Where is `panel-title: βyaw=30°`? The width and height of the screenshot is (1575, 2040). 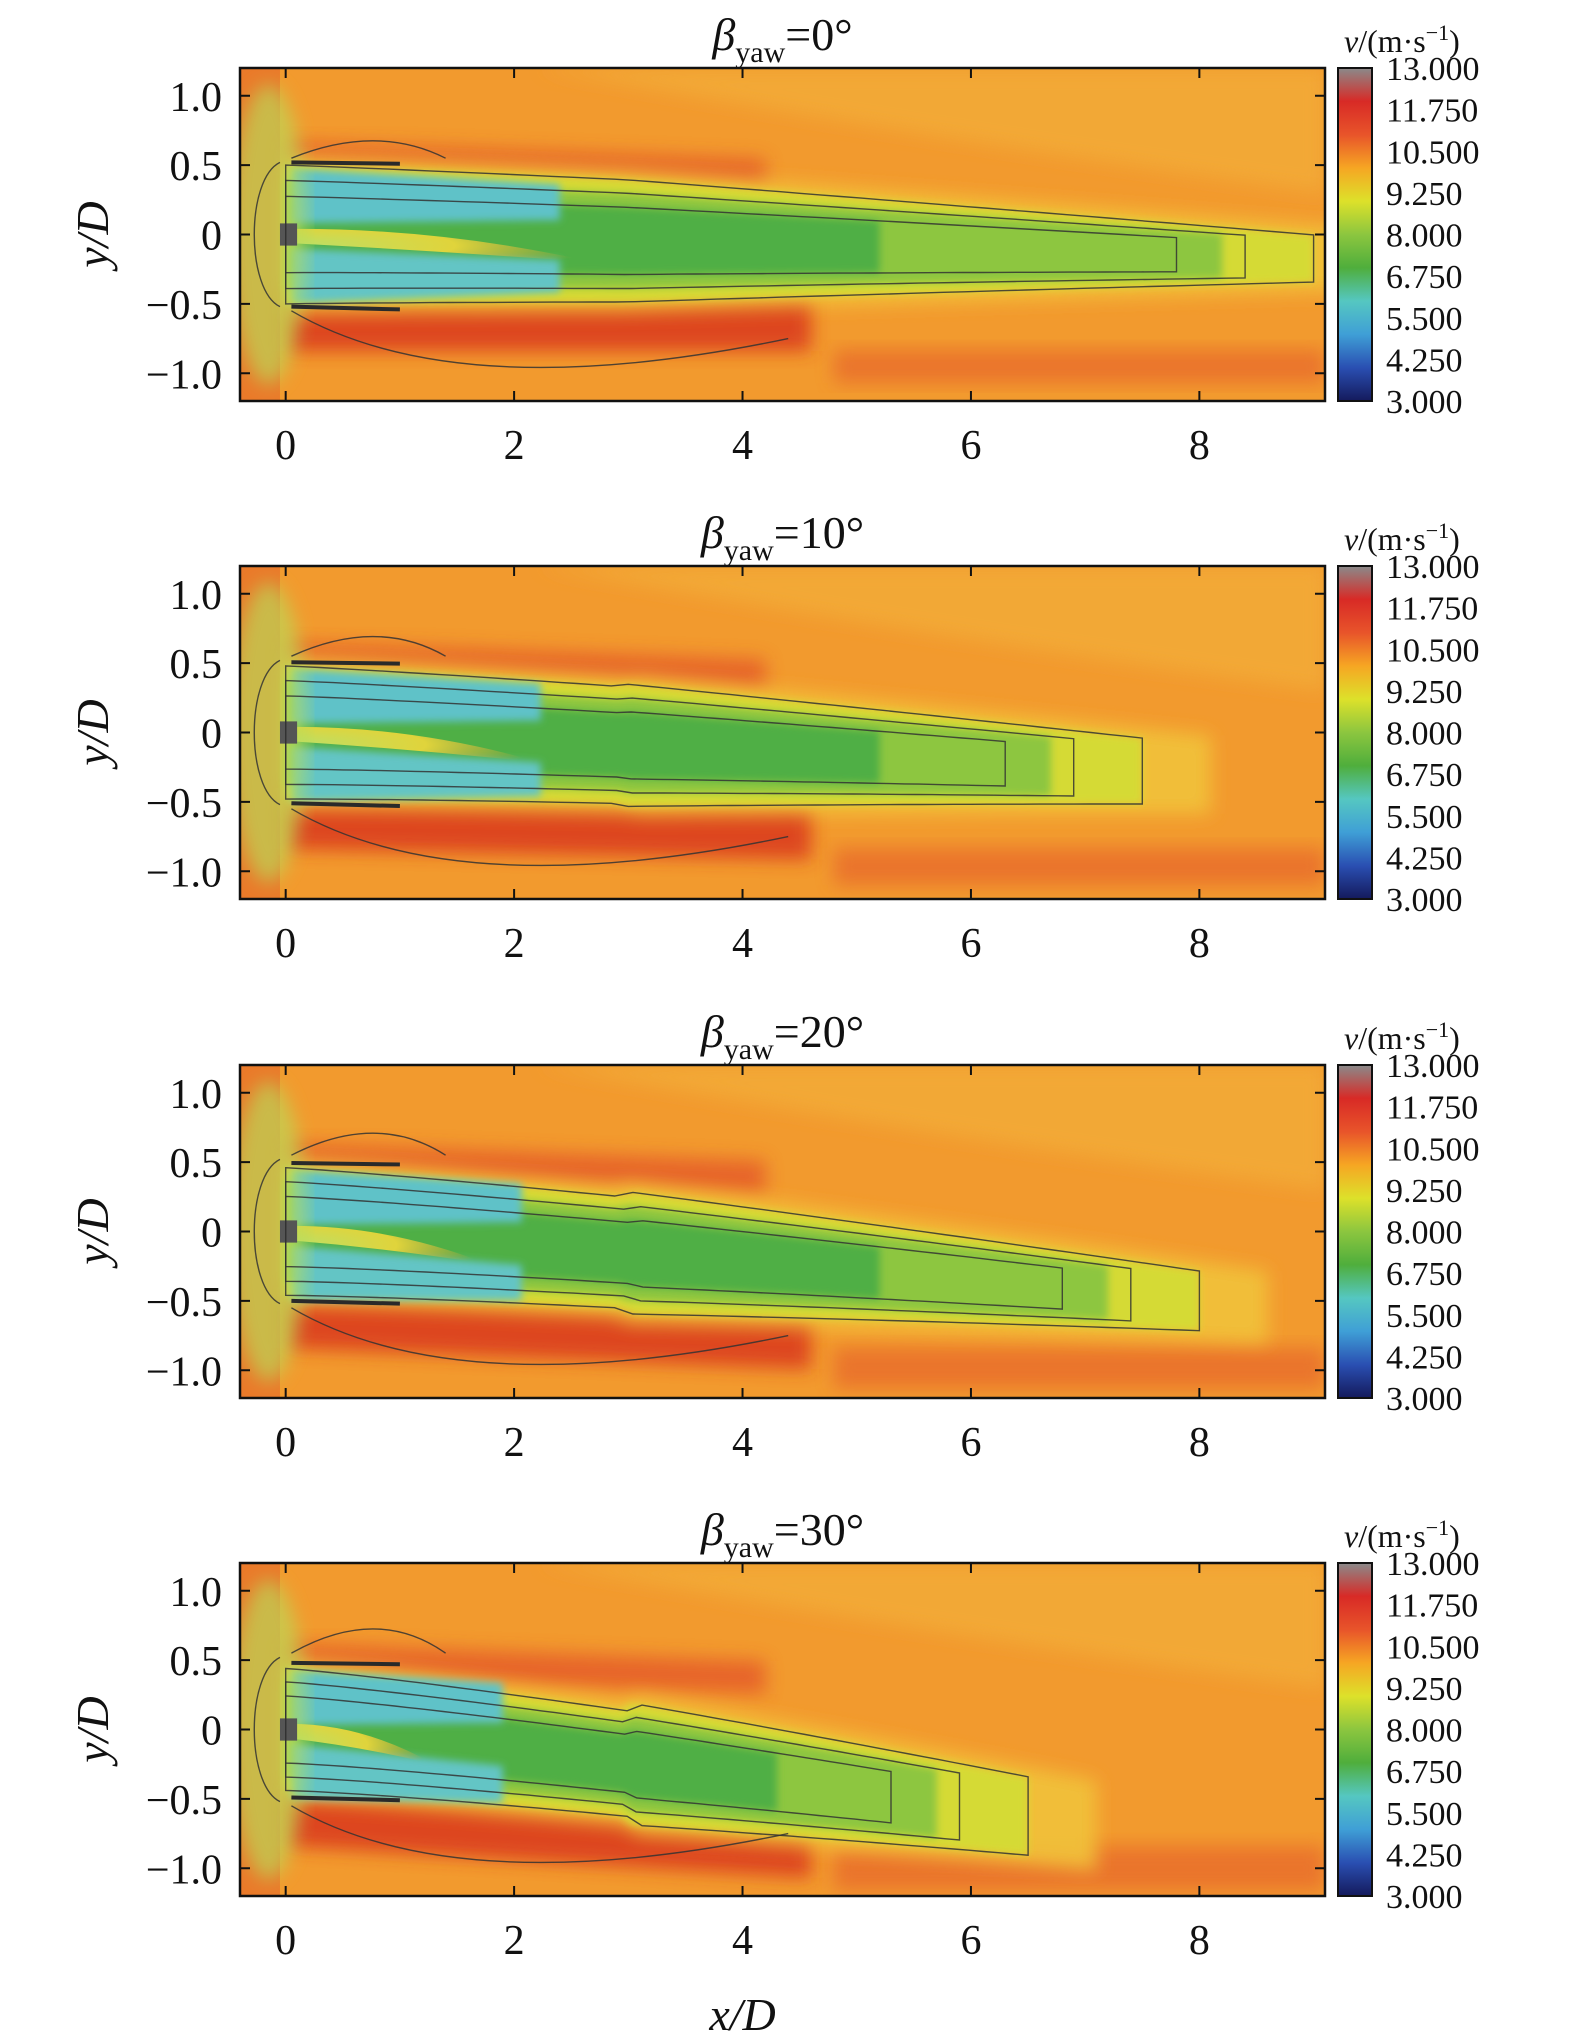 panel-title: βyaw=30° is located at coordinates (782, 1534).